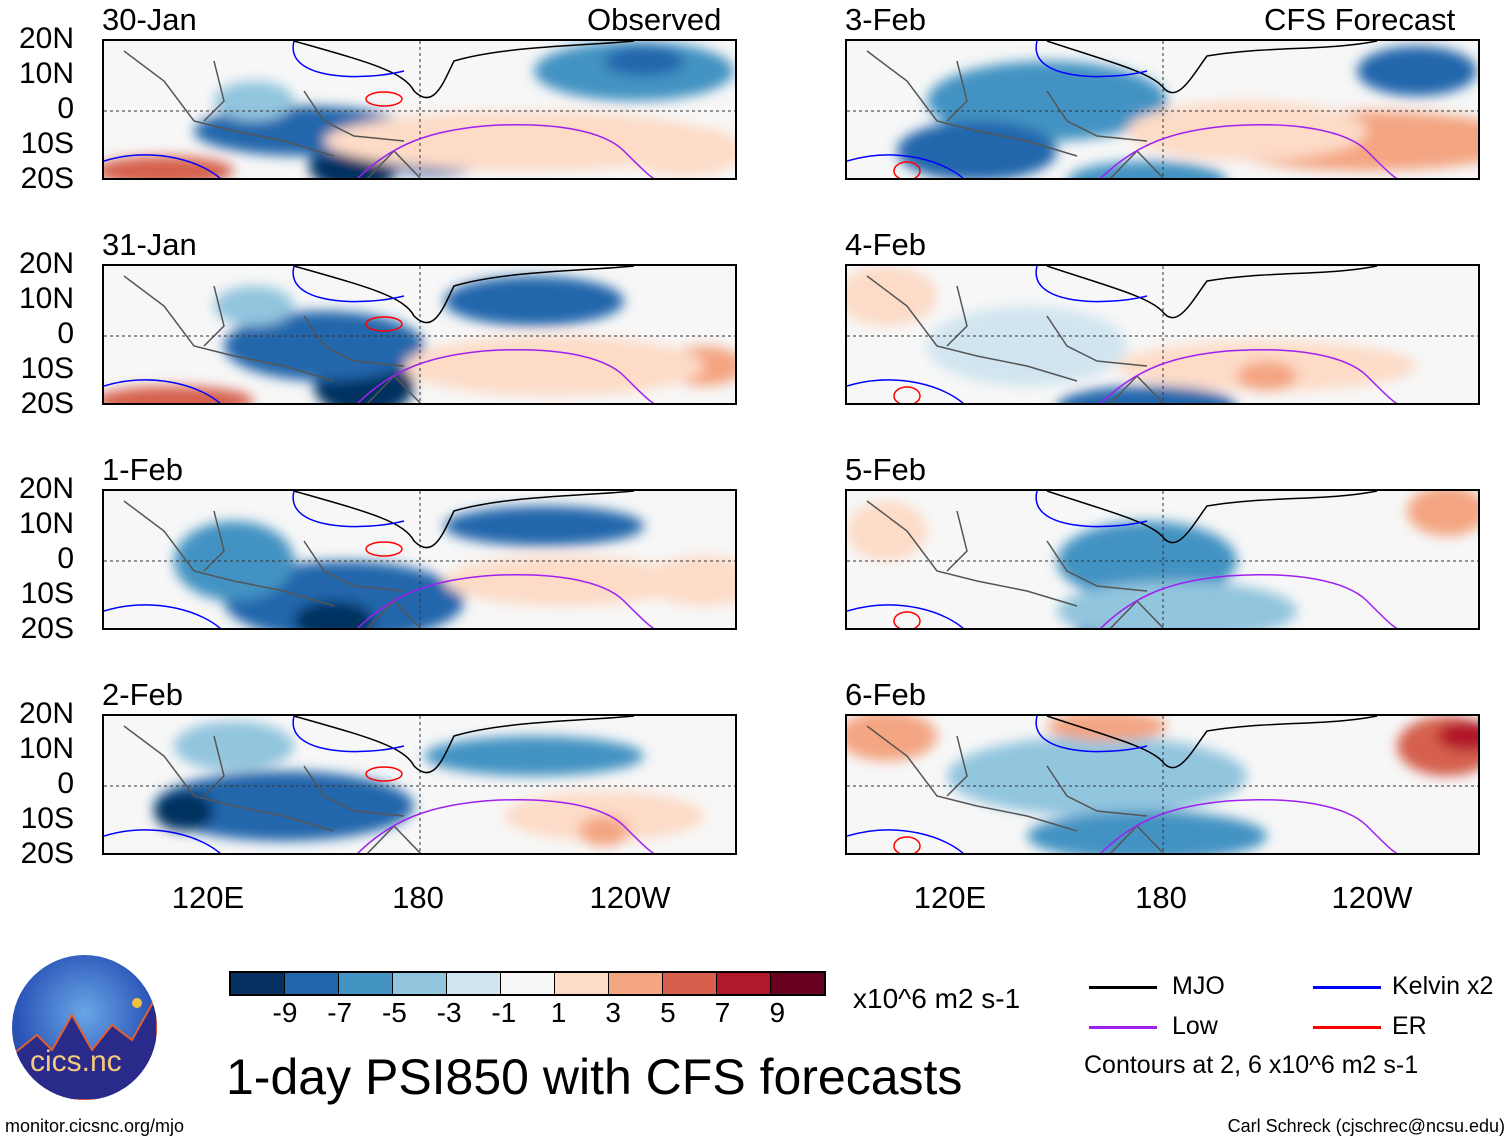  Describe the element at coordinates (950, 897) in the screenshot. I see `lon-label: 120E` at that location.